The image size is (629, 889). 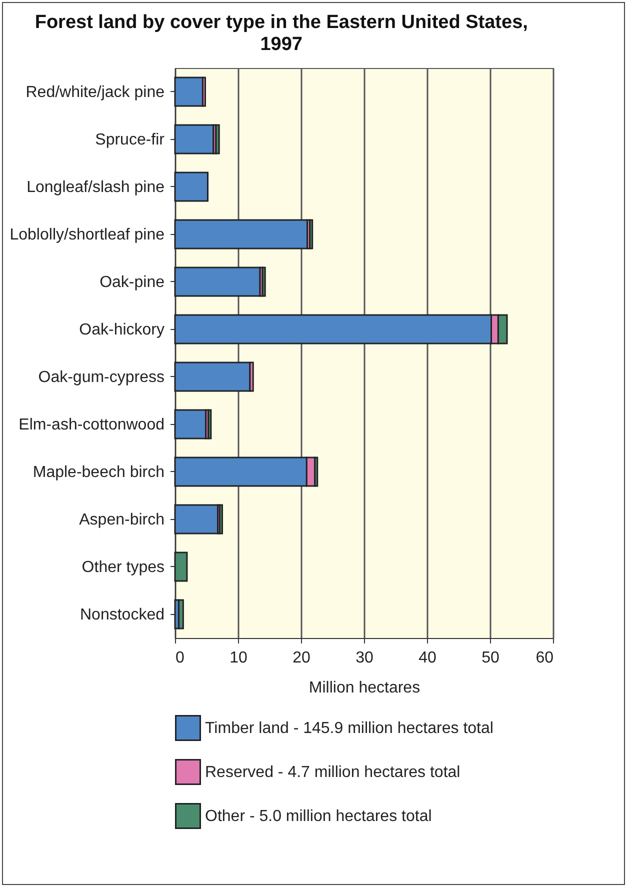 What do you see at coordinates (545, 658) in the screenshot?
I see `x-tick-label: 60` at bounding box center [545, 658].